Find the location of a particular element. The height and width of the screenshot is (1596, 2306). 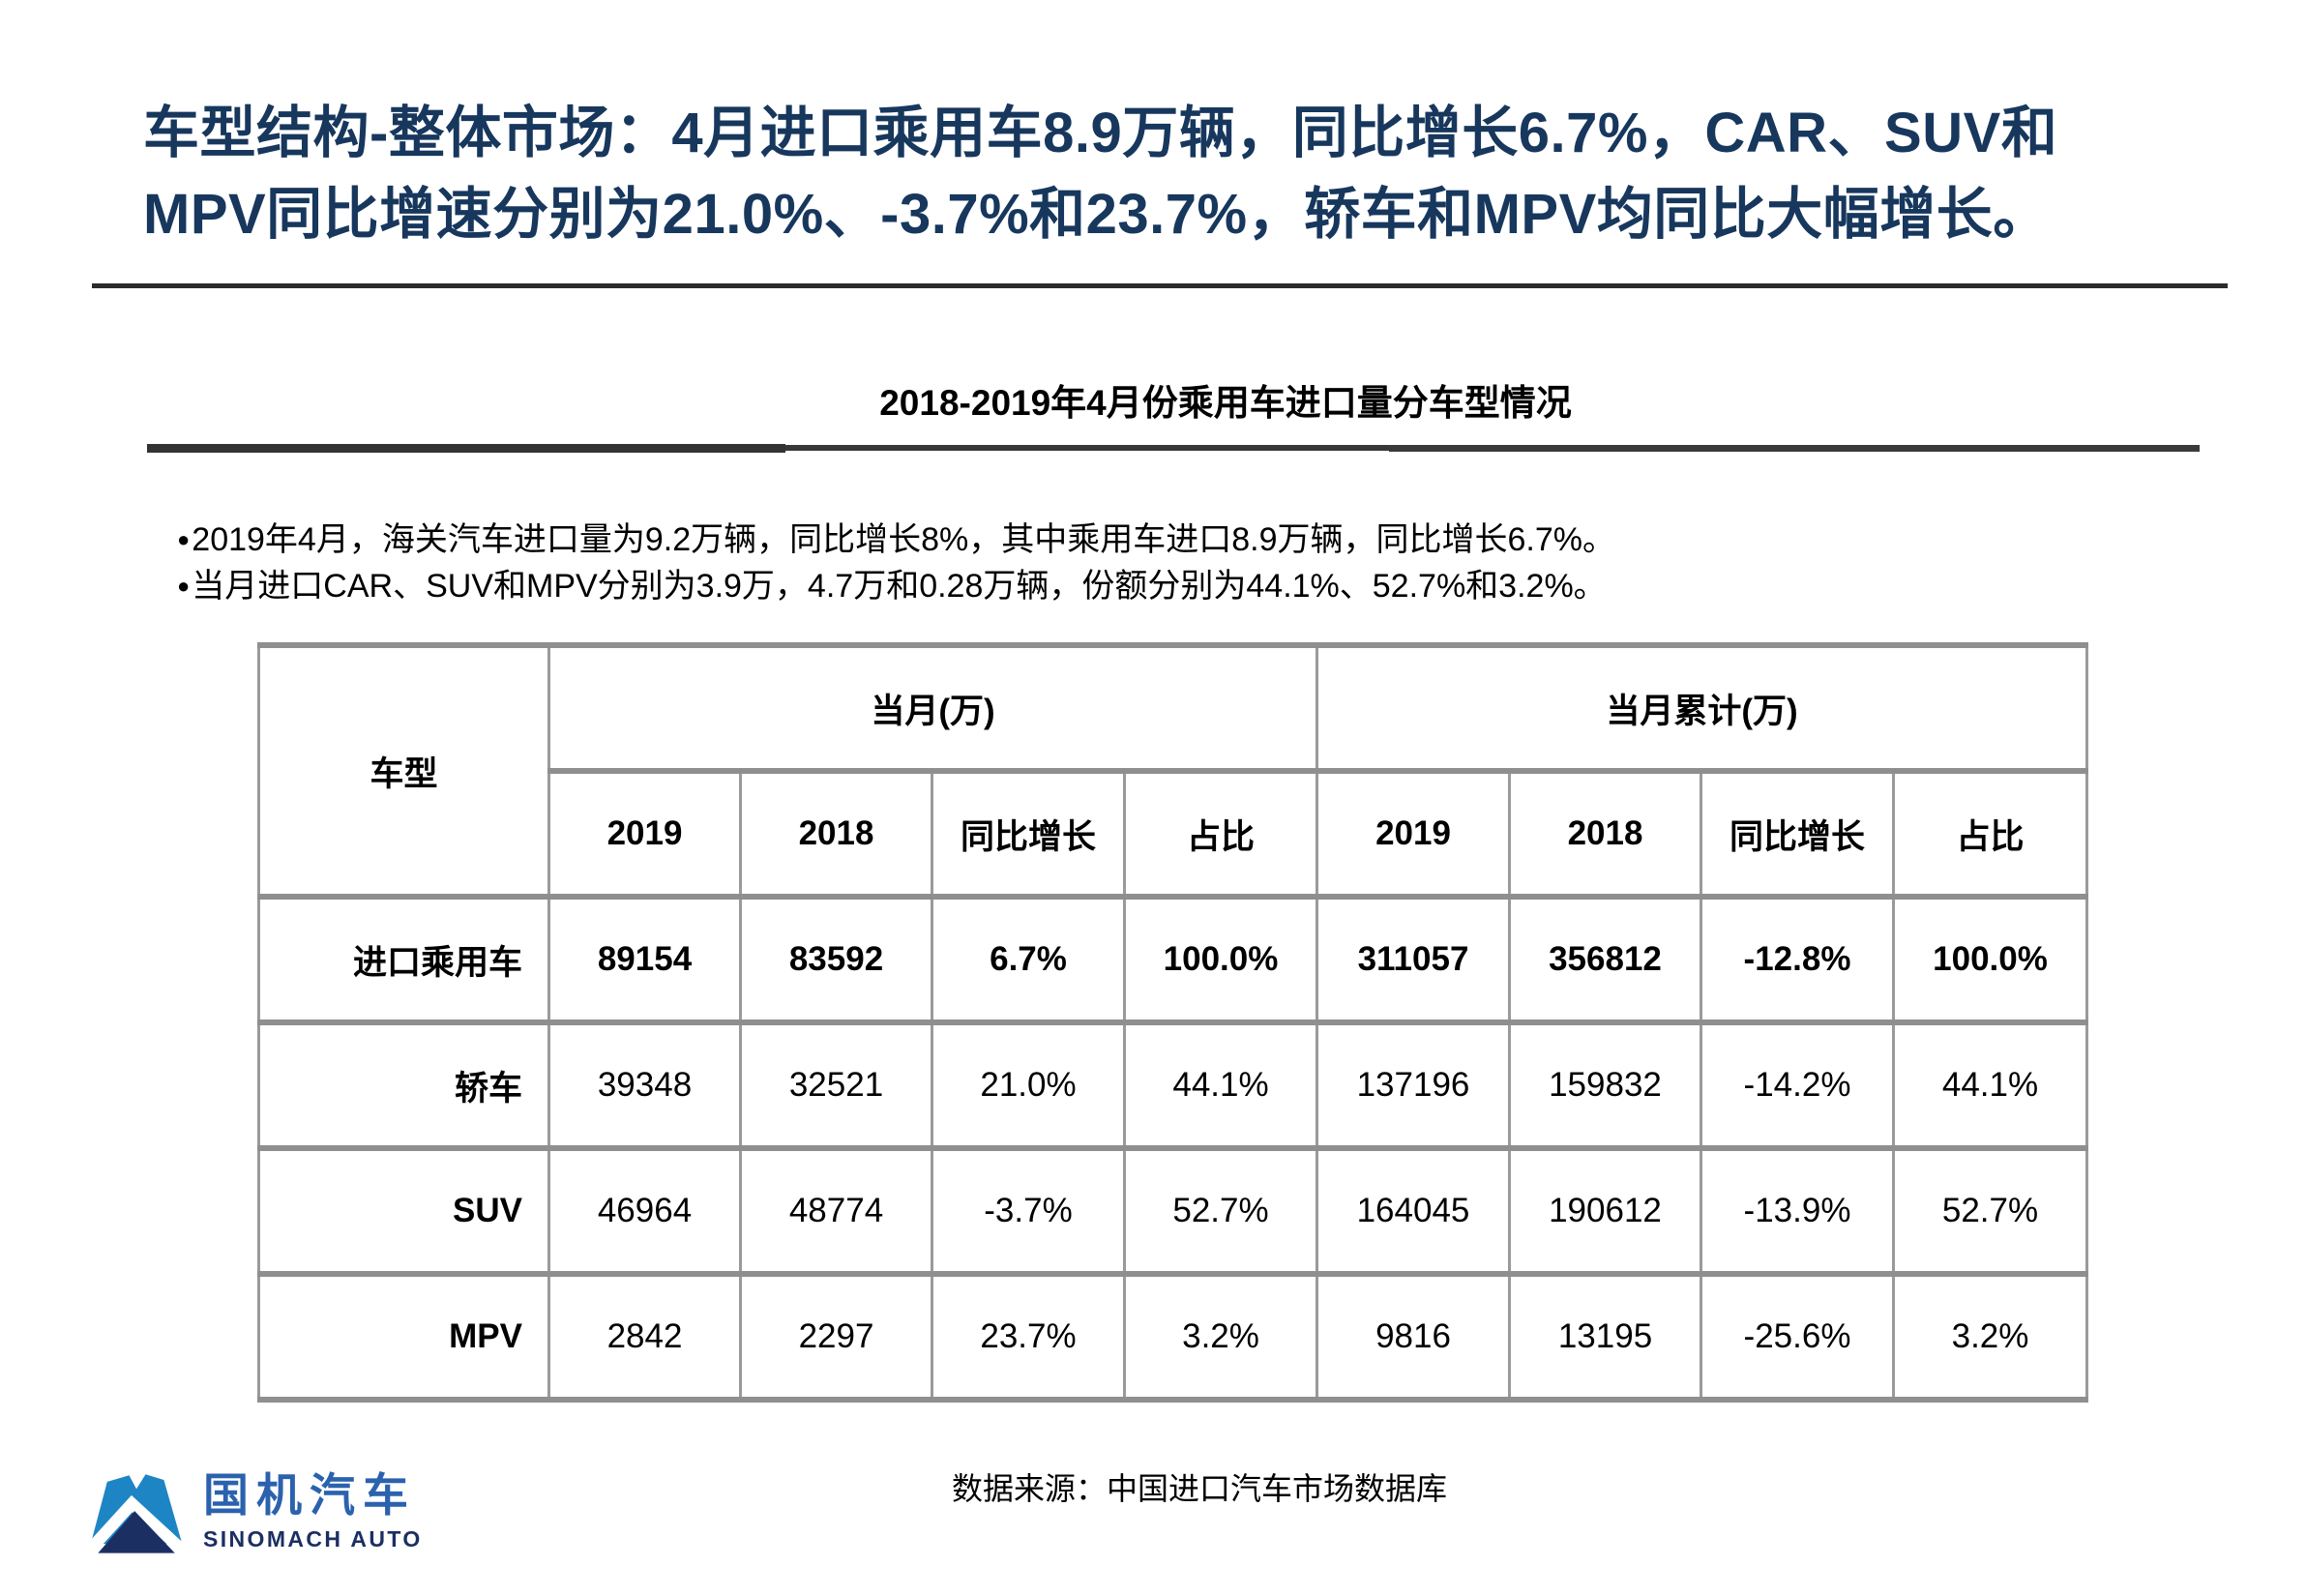

row-label: 进口乘用车 is located at coordinates (403, 959).